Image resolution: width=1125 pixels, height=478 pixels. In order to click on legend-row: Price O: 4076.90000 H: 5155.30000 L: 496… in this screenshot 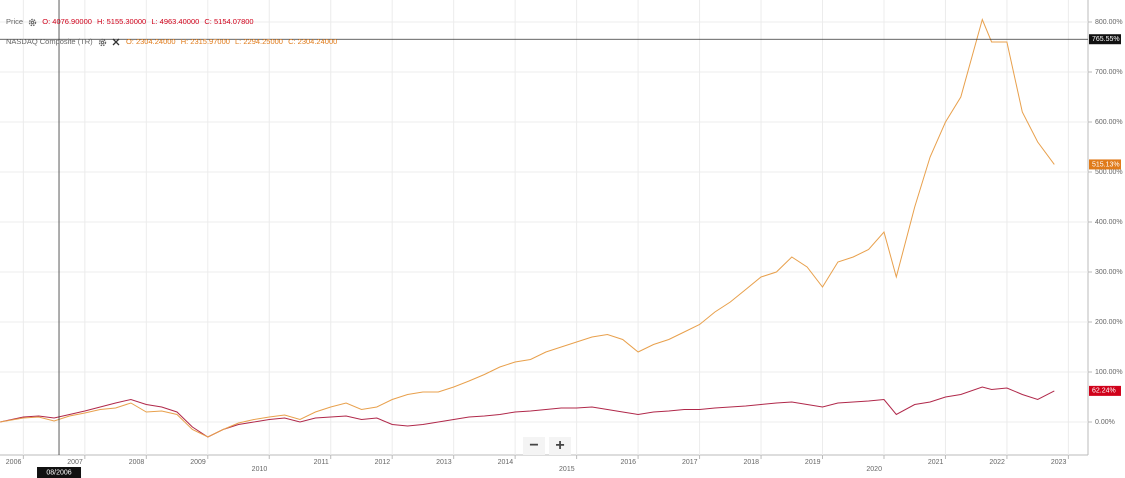, I will do `click(173, 22)`.